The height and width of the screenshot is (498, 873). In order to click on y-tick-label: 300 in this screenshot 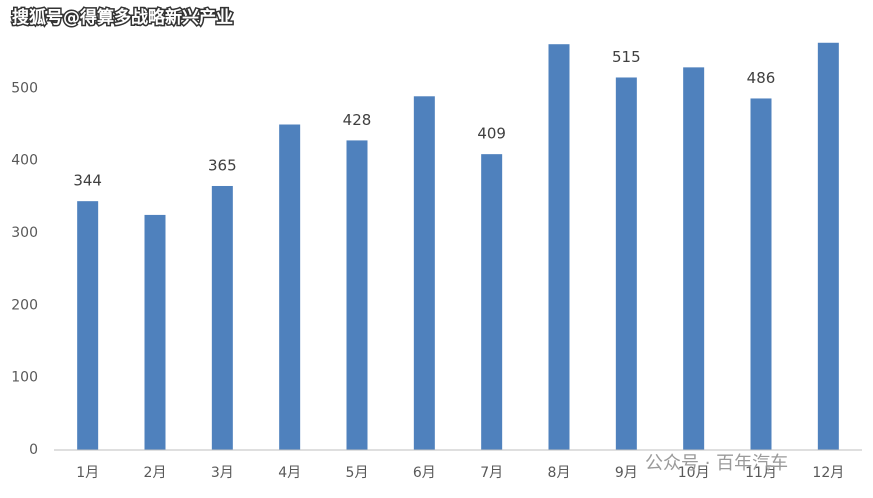, I will do `click(24, 233)`.